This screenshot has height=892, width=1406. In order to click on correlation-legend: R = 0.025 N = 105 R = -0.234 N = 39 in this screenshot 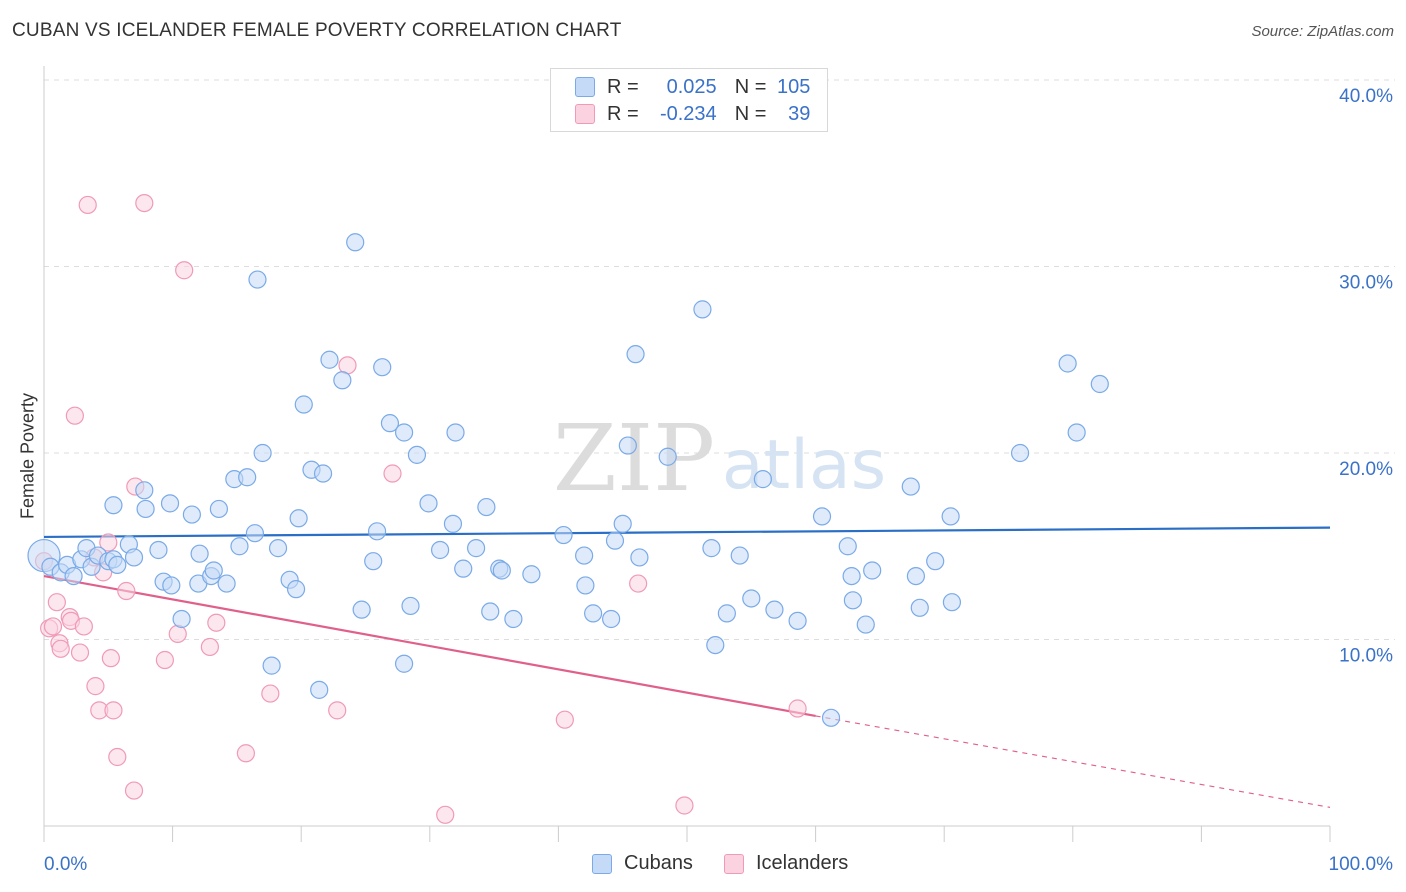, I will do `click(689, 100)`.